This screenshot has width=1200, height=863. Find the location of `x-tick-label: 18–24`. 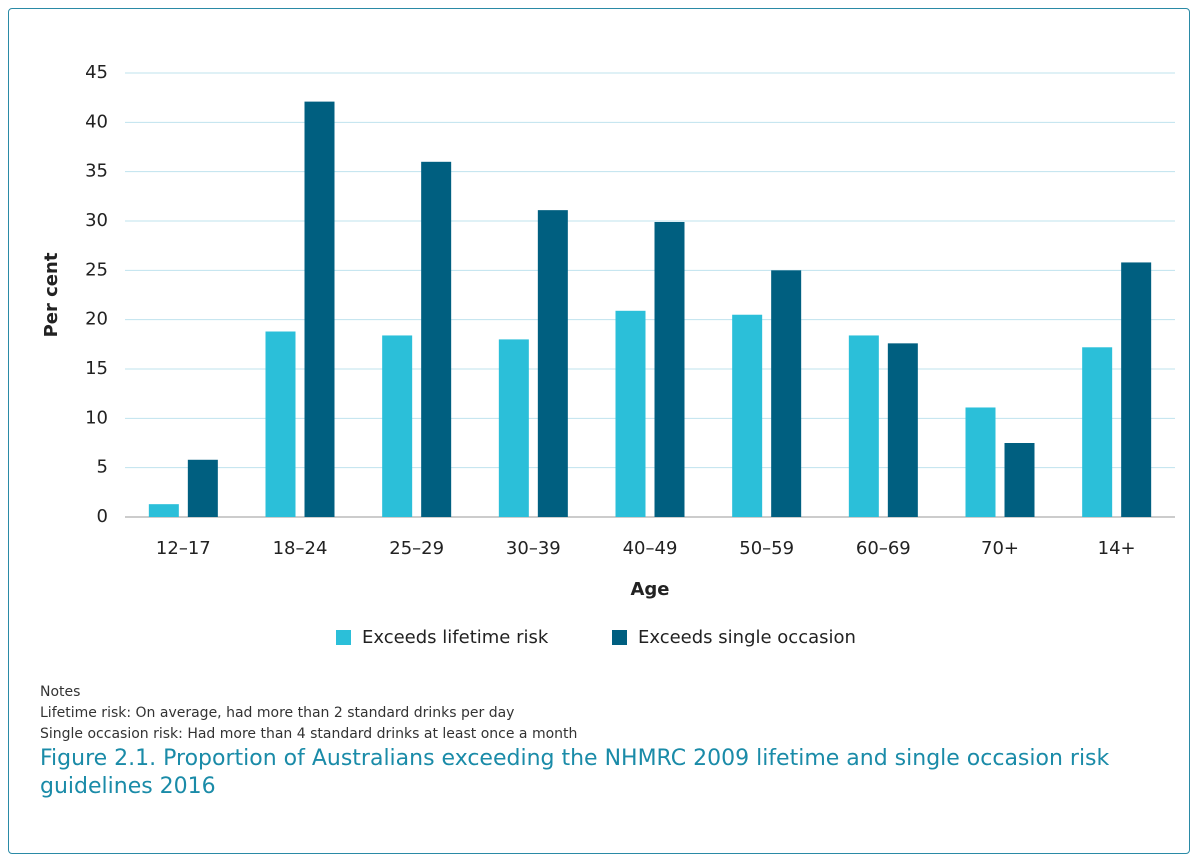

x-tick-label: 18–24 is located at coordinates (300, 548).